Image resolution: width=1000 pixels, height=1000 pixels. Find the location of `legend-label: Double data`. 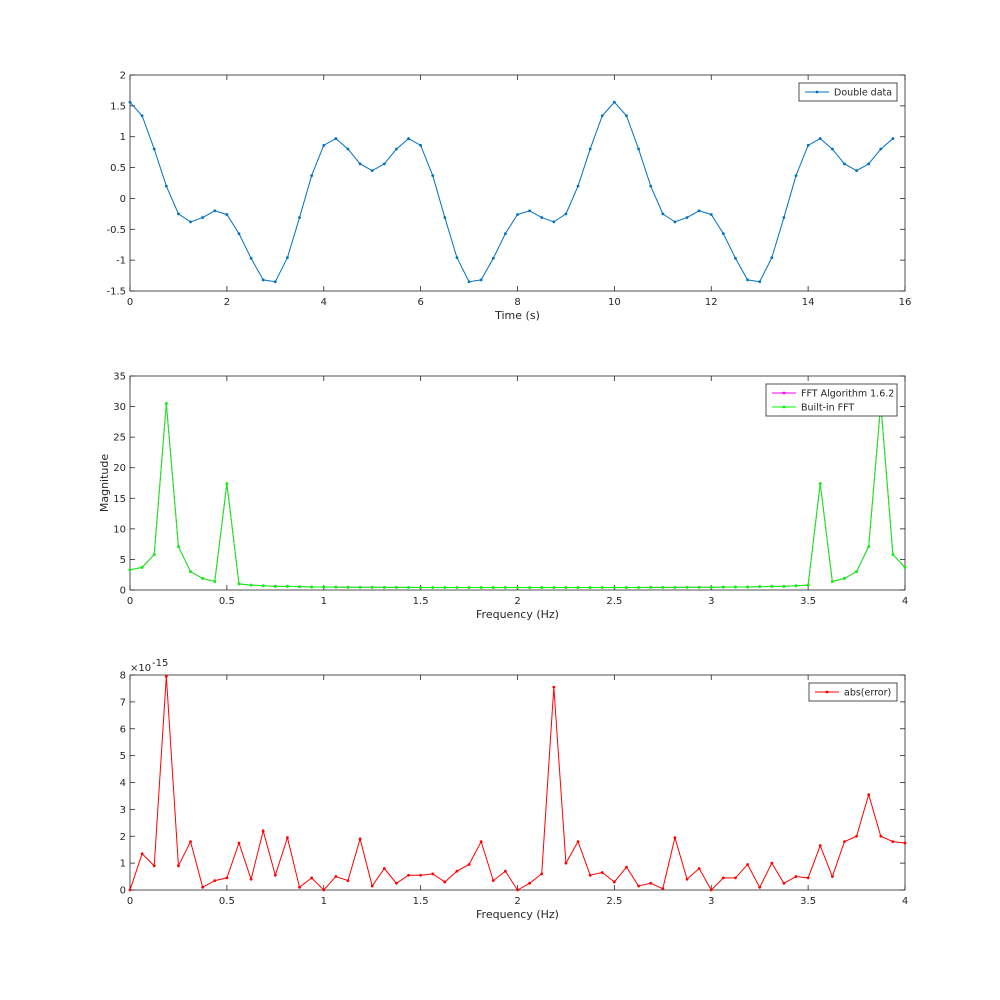

legend-label: Double data is located at coordinates (863, 93).